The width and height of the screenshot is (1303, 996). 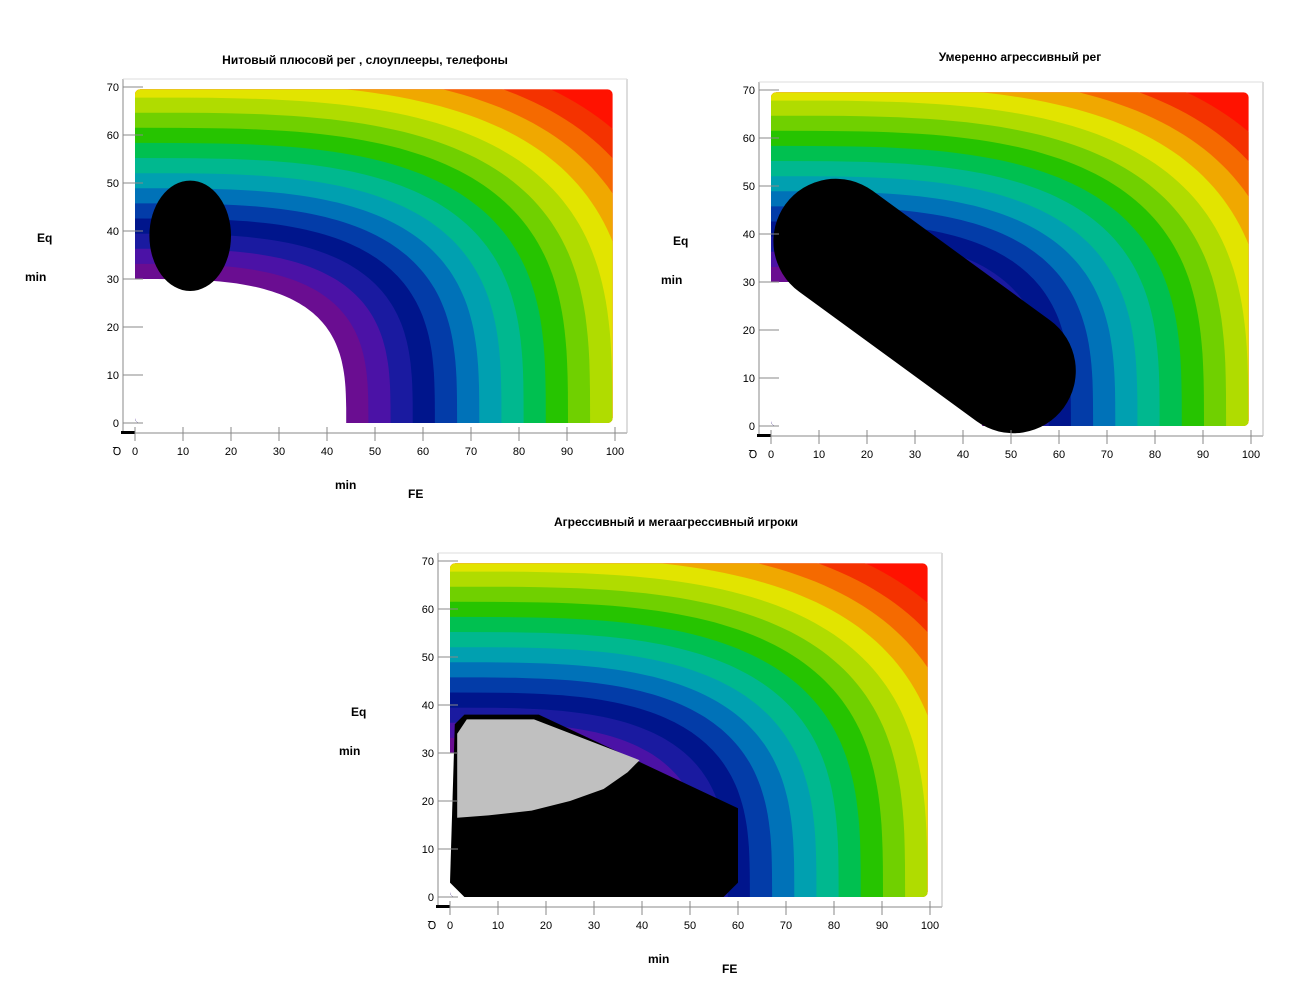 What do you see at coordinates (498, 926) in the screenshot?
I see `chart-3-xtick-label: 10` at bounding box center [498, 926].